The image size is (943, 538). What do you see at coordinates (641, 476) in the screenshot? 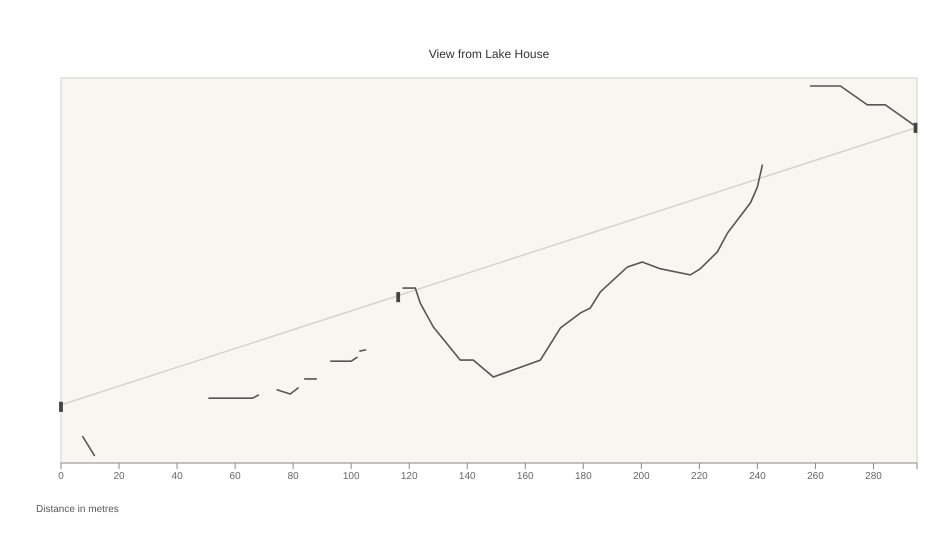
I see `x-tick-label: 200` at bounding box center [641, 476].